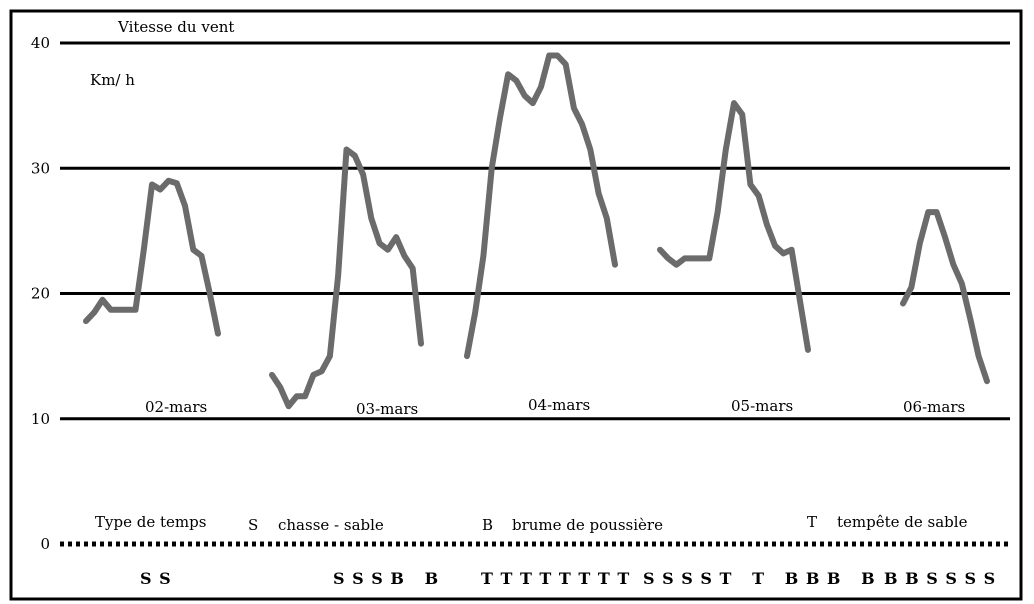 This screenshot has height=604, width=1034. Describe the element at coordinates (176, 407) in the screenshot. I see `day-label-1: 02-mars` at that location.